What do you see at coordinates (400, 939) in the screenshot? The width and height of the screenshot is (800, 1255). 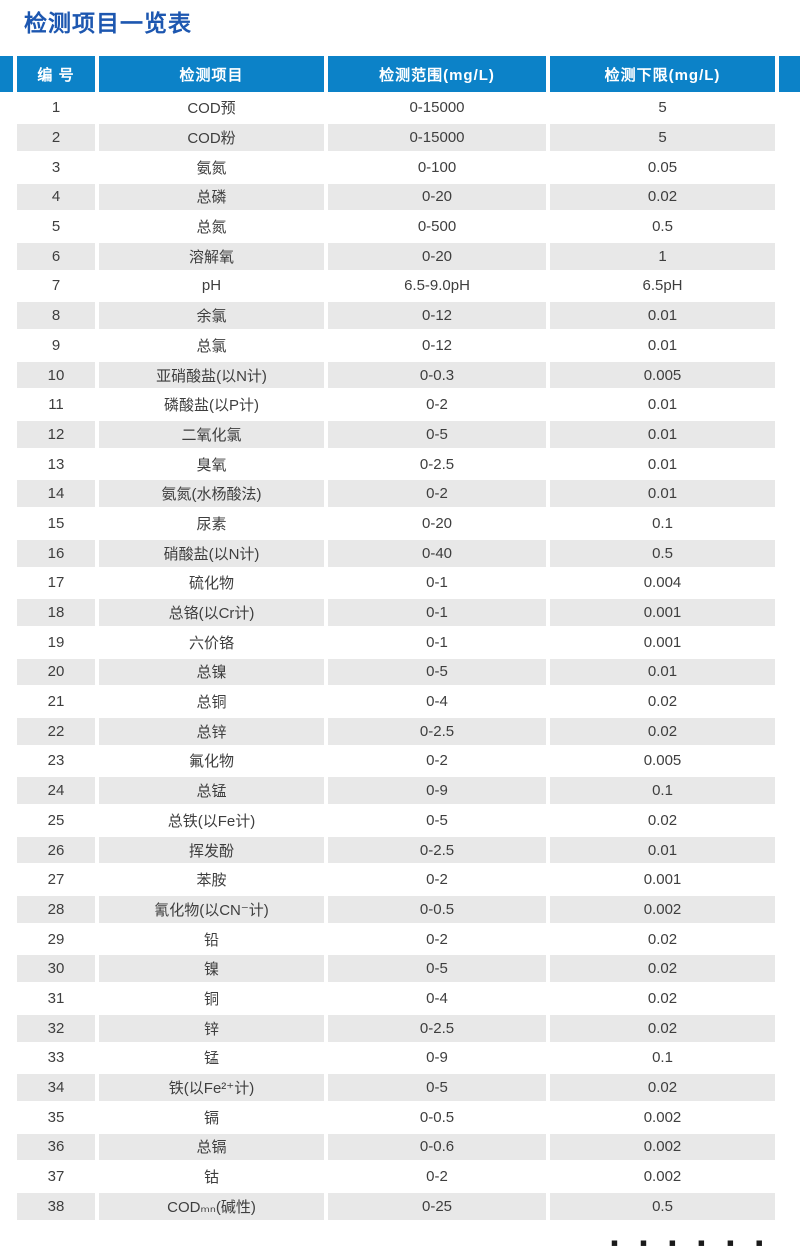 I see `table-row: 29 铅 0-2 0.02` at bounding box center [400, 939].